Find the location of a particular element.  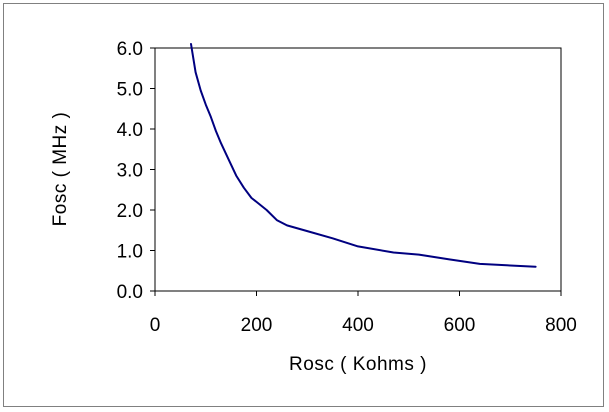

y-tick-label: 6.0 is located at coordinates (130, 49).